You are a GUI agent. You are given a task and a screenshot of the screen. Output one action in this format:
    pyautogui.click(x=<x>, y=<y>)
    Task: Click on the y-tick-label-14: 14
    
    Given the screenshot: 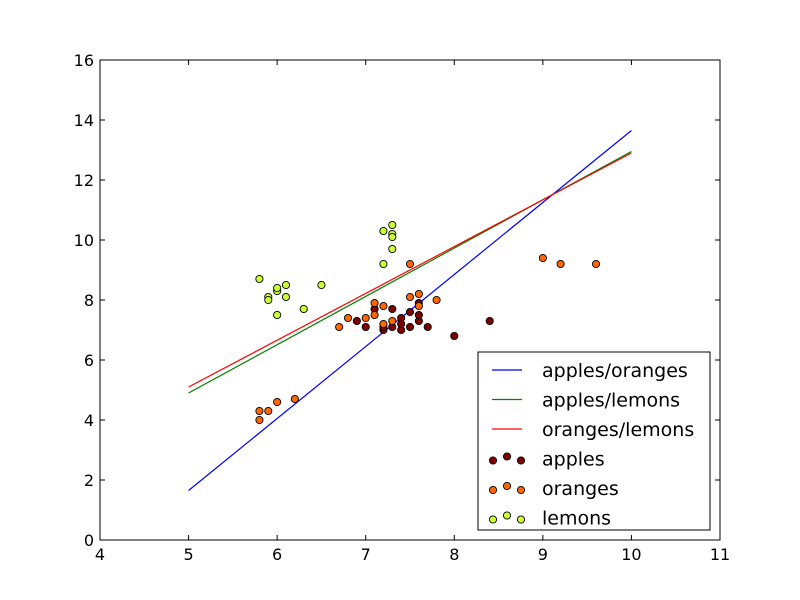 What is the action you would take?
    pyautogui.click(x=84, y=120)
    